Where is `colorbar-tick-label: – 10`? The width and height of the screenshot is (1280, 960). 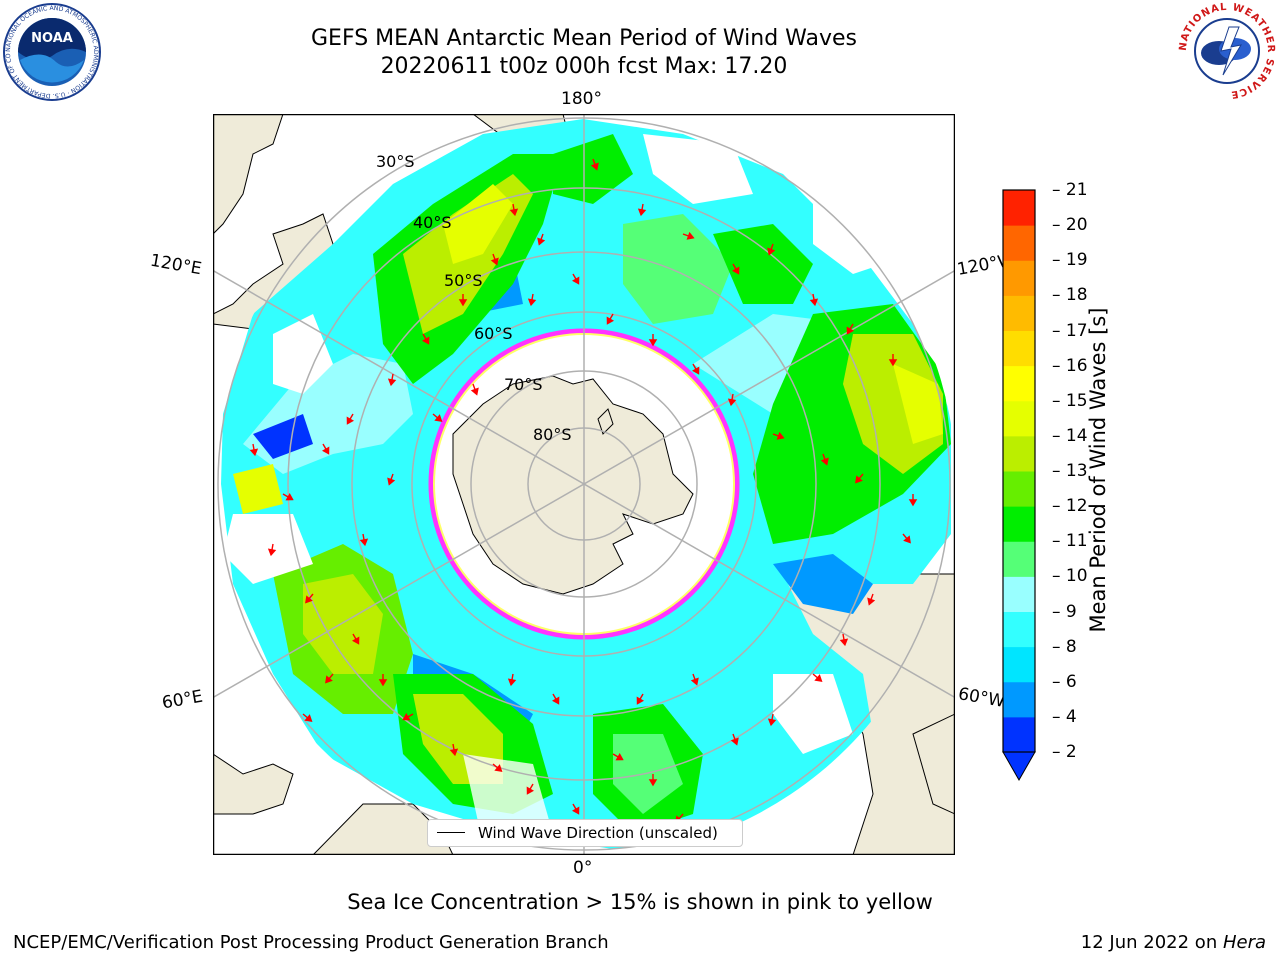
colorbar-tick-label: – 10 is located at coordinates (1070, 576).